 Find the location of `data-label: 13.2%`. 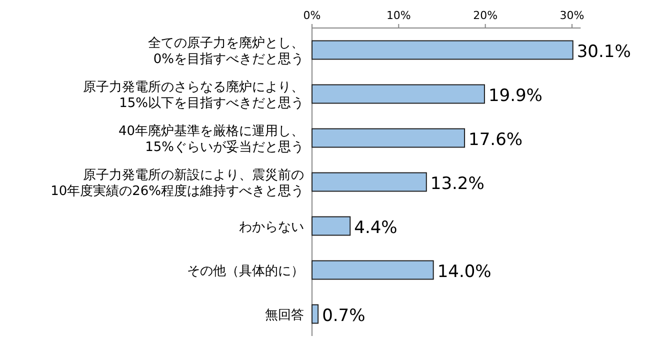

data-label: 13.2% is located at coordinates (457, 184).